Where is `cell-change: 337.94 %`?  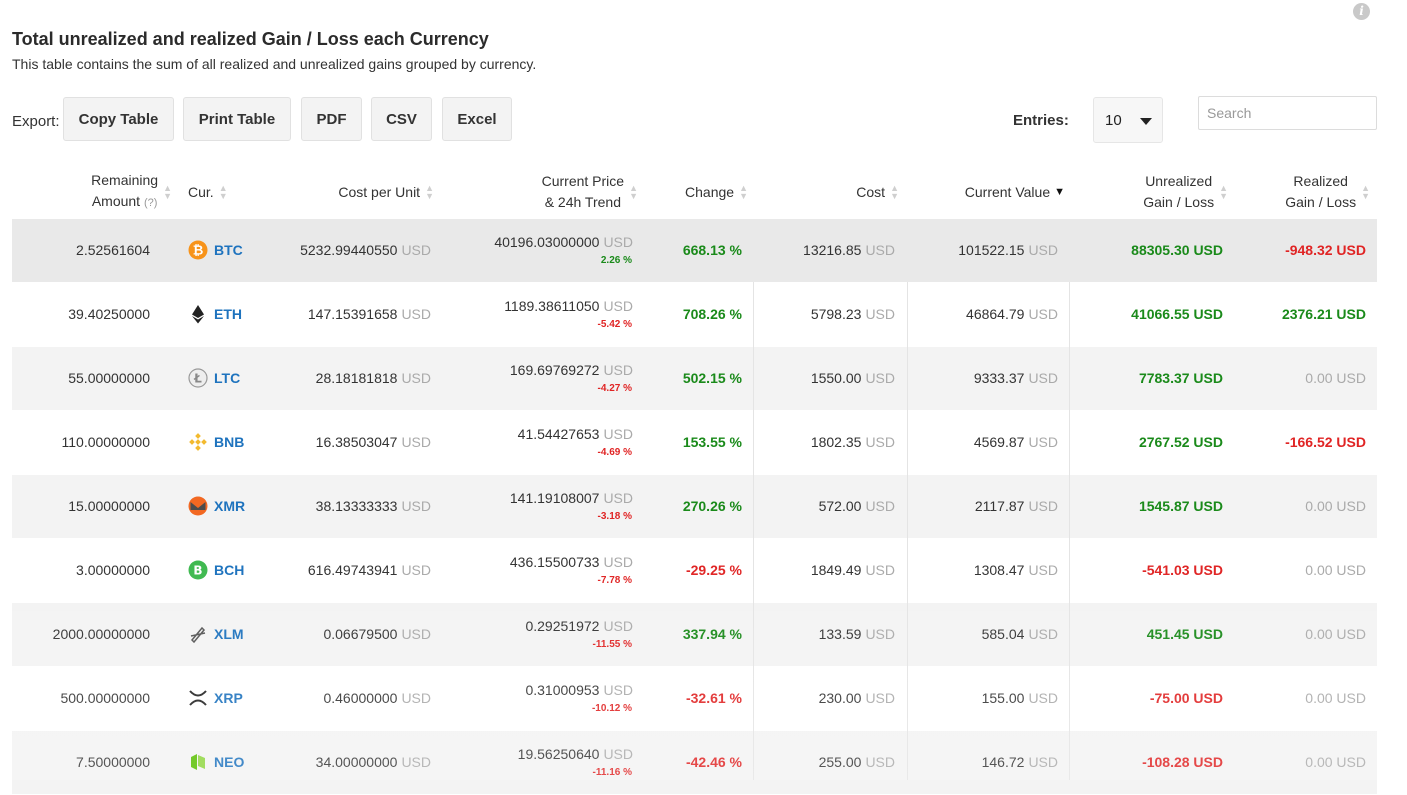
cell-change: 337.94 % is located at coordinates (712, 634).